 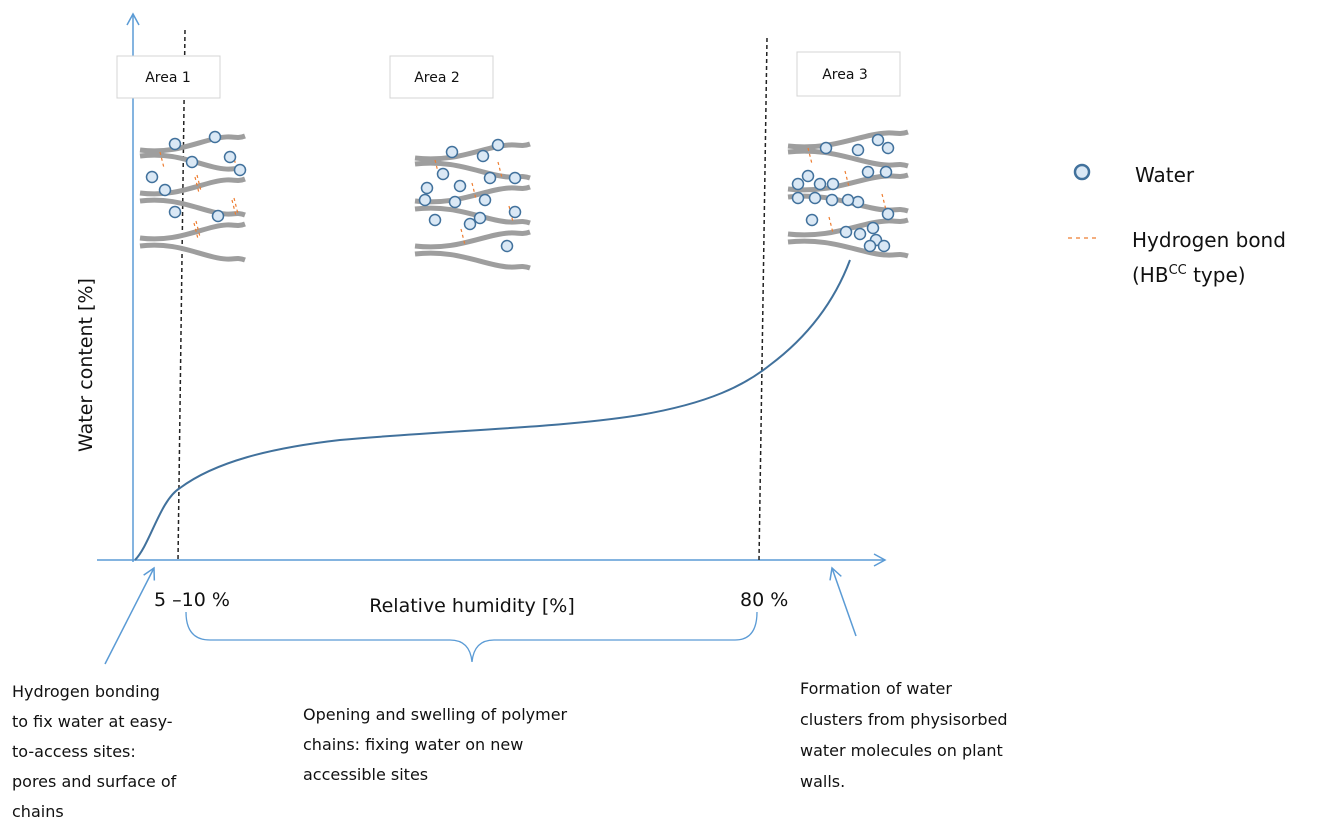 What do you see at coordinates (845, 75) in the screenshot?
I see `area-label: Area 3` at bounding box center [845, 75].